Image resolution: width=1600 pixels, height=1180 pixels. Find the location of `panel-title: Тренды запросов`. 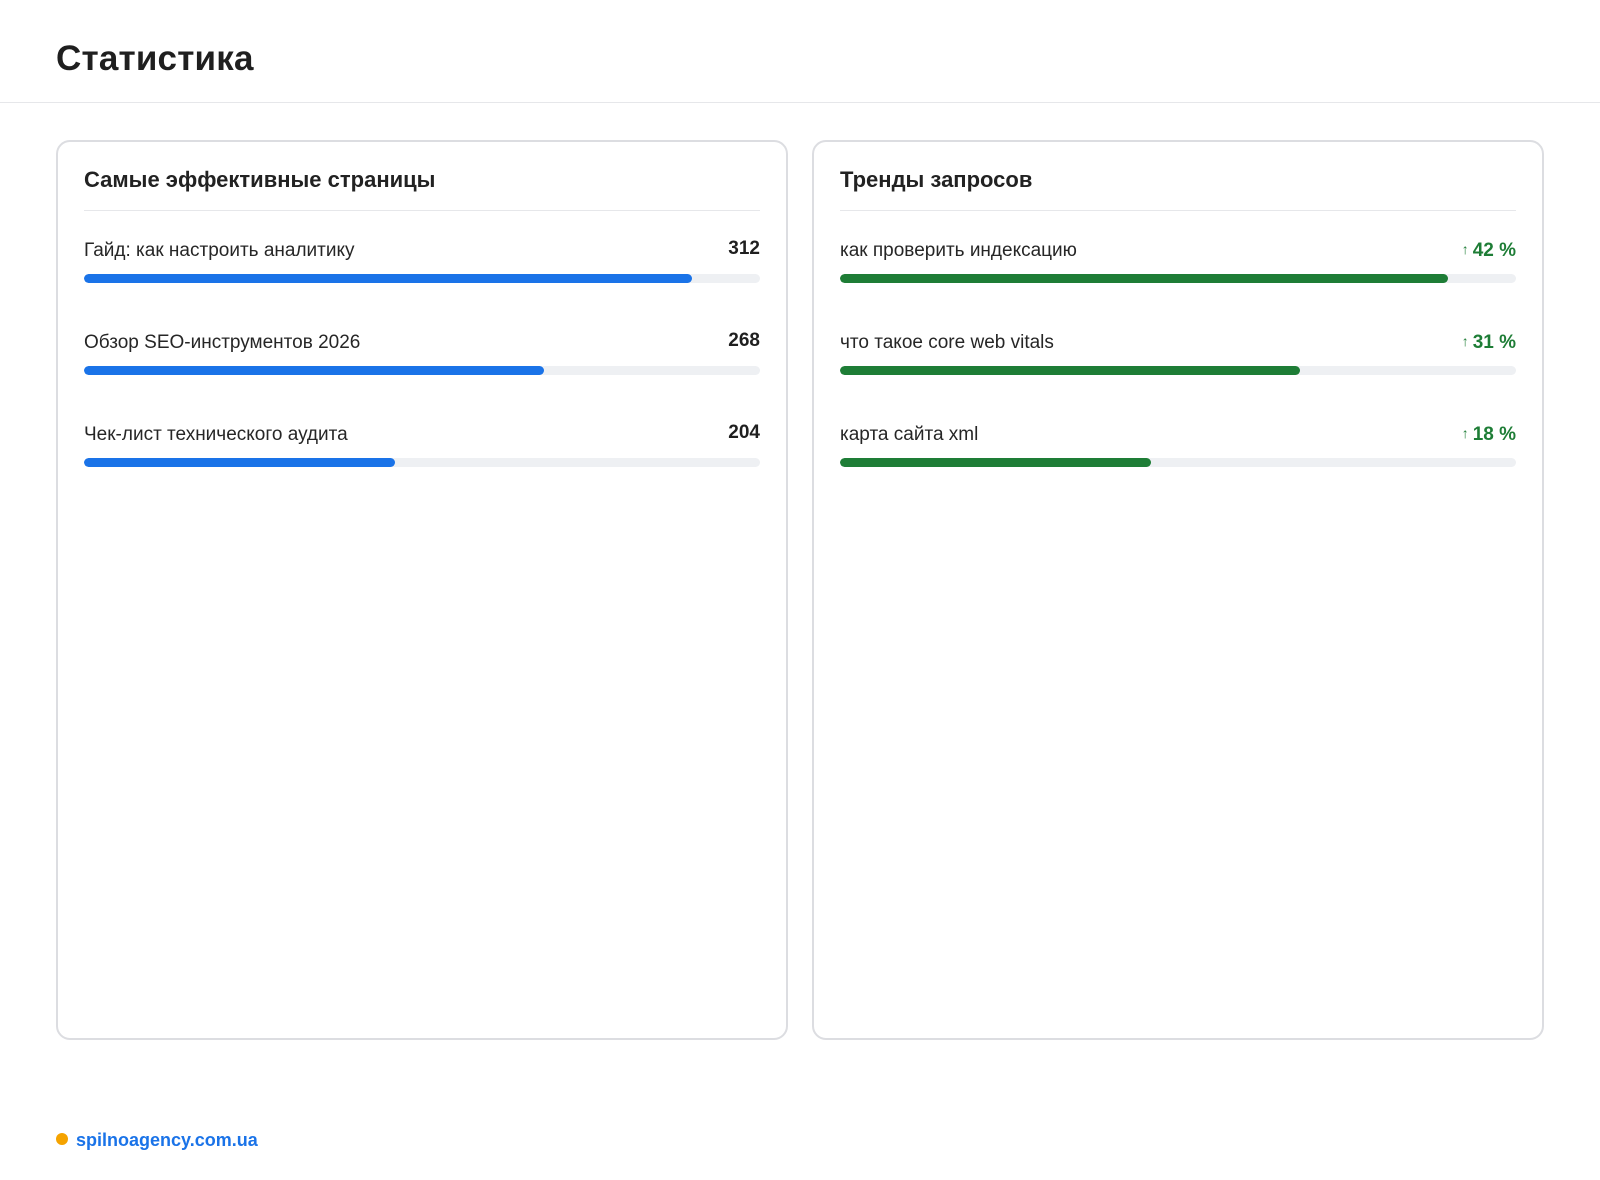

panel-title: Тренды запросов is located at coordinates (936, 179).